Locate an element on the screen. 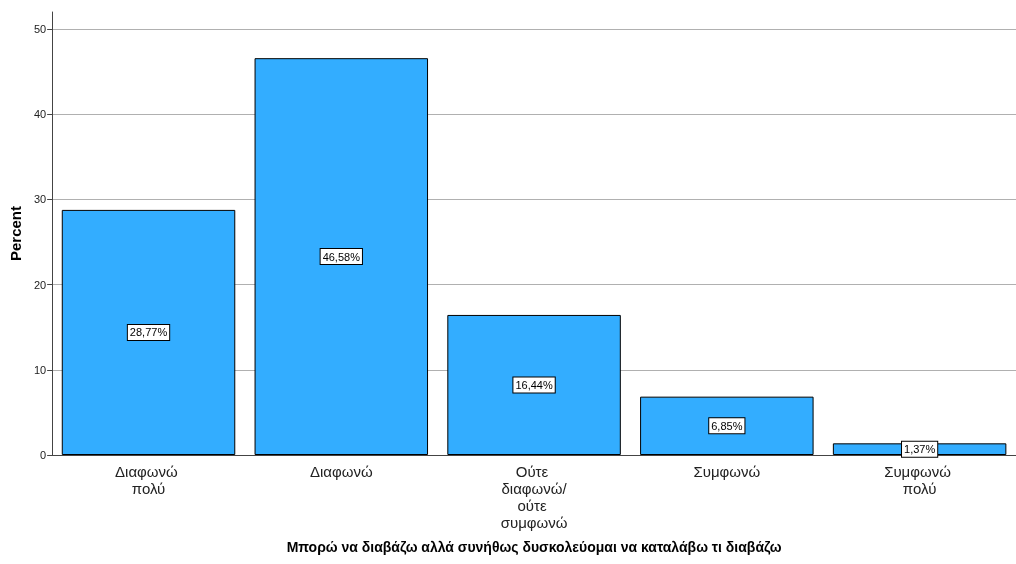 The height and width of the screenshot is (564, 1016). data-label: 1,37% is located at coordinates (920, 449).